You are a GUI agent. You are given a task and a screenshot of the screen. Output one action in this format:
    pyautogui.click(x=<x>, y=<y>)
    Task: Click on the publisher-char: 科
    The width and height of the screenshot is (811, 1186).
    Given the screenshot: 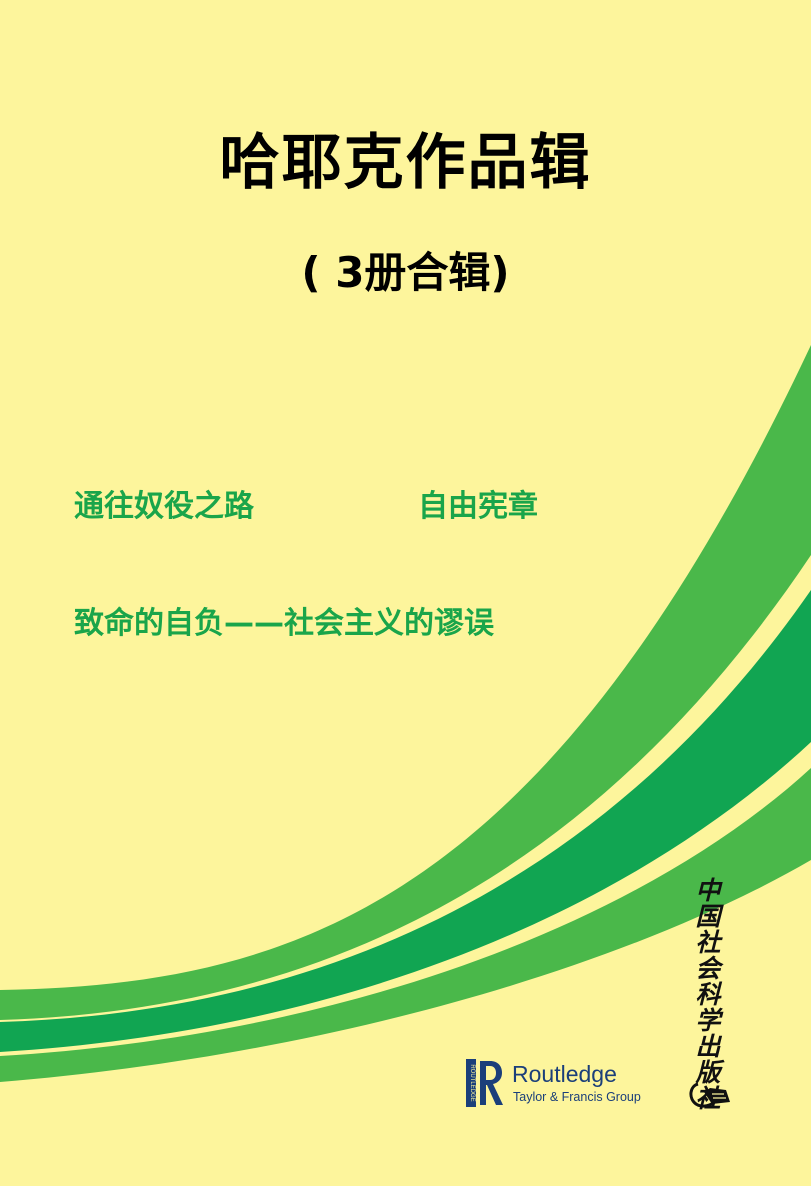 What is the action you would take?
    pyautogui.click(x=708, y=994)
    